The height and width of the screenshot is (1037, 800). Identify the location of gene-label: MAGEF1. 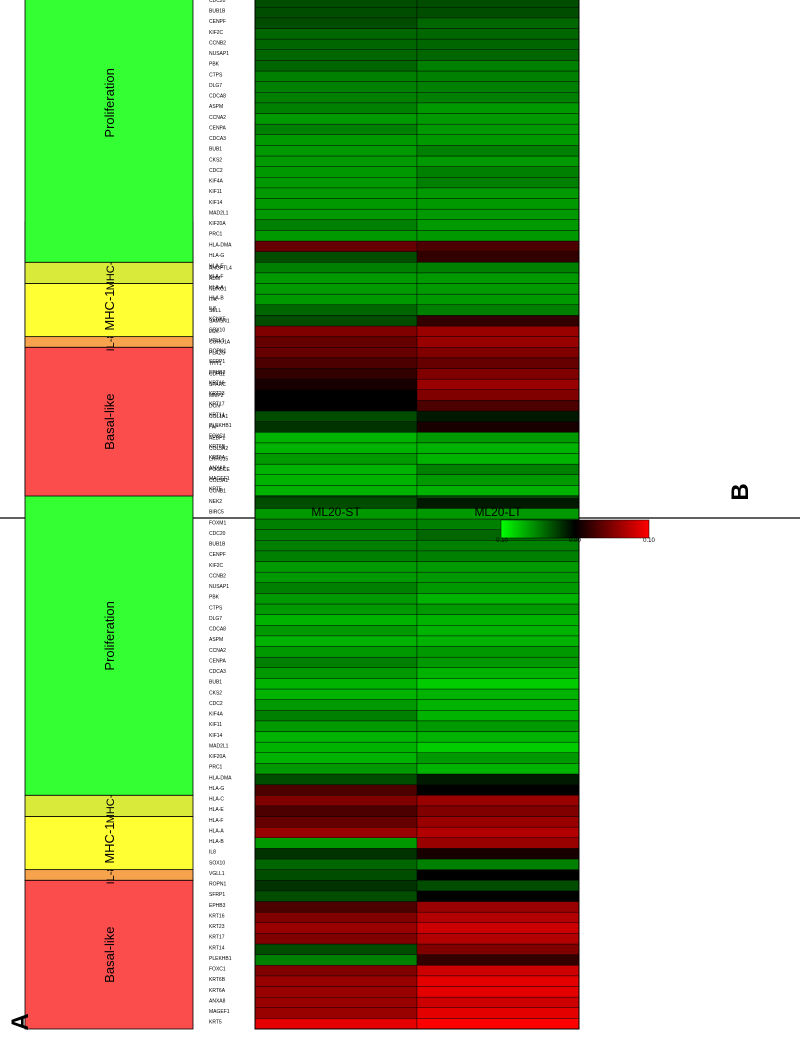
(219, 1012).